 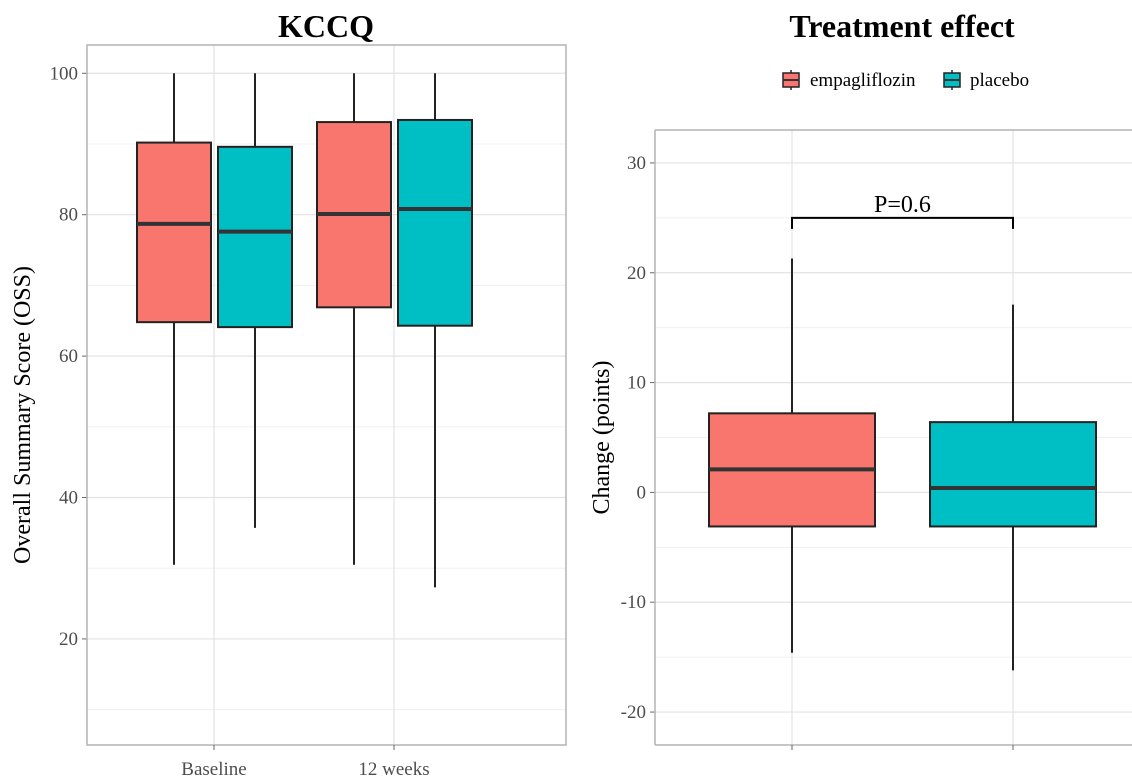 I want to click on treatment-box-placebo, so click(x=1013, y=487).